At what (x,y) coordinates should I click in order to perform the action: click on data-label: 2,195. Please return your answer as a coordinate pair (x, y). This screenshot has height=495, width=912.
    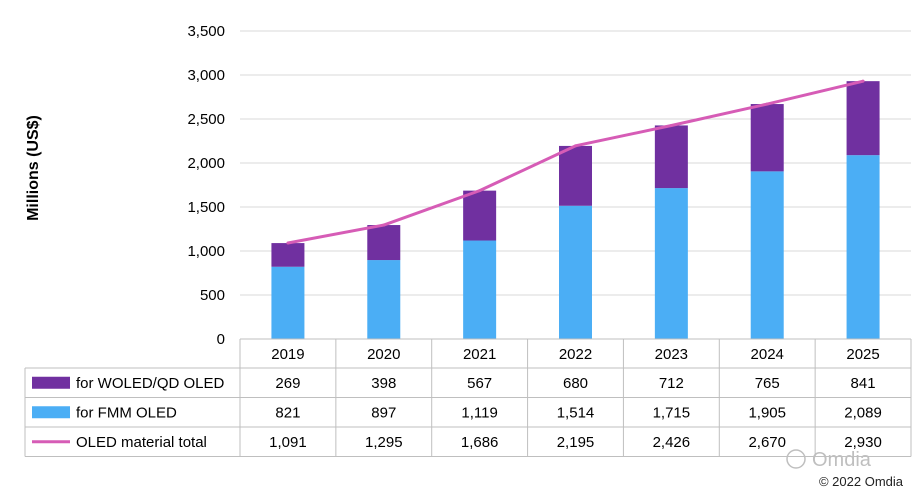
    Looking at the image, I should click on (576, 442).